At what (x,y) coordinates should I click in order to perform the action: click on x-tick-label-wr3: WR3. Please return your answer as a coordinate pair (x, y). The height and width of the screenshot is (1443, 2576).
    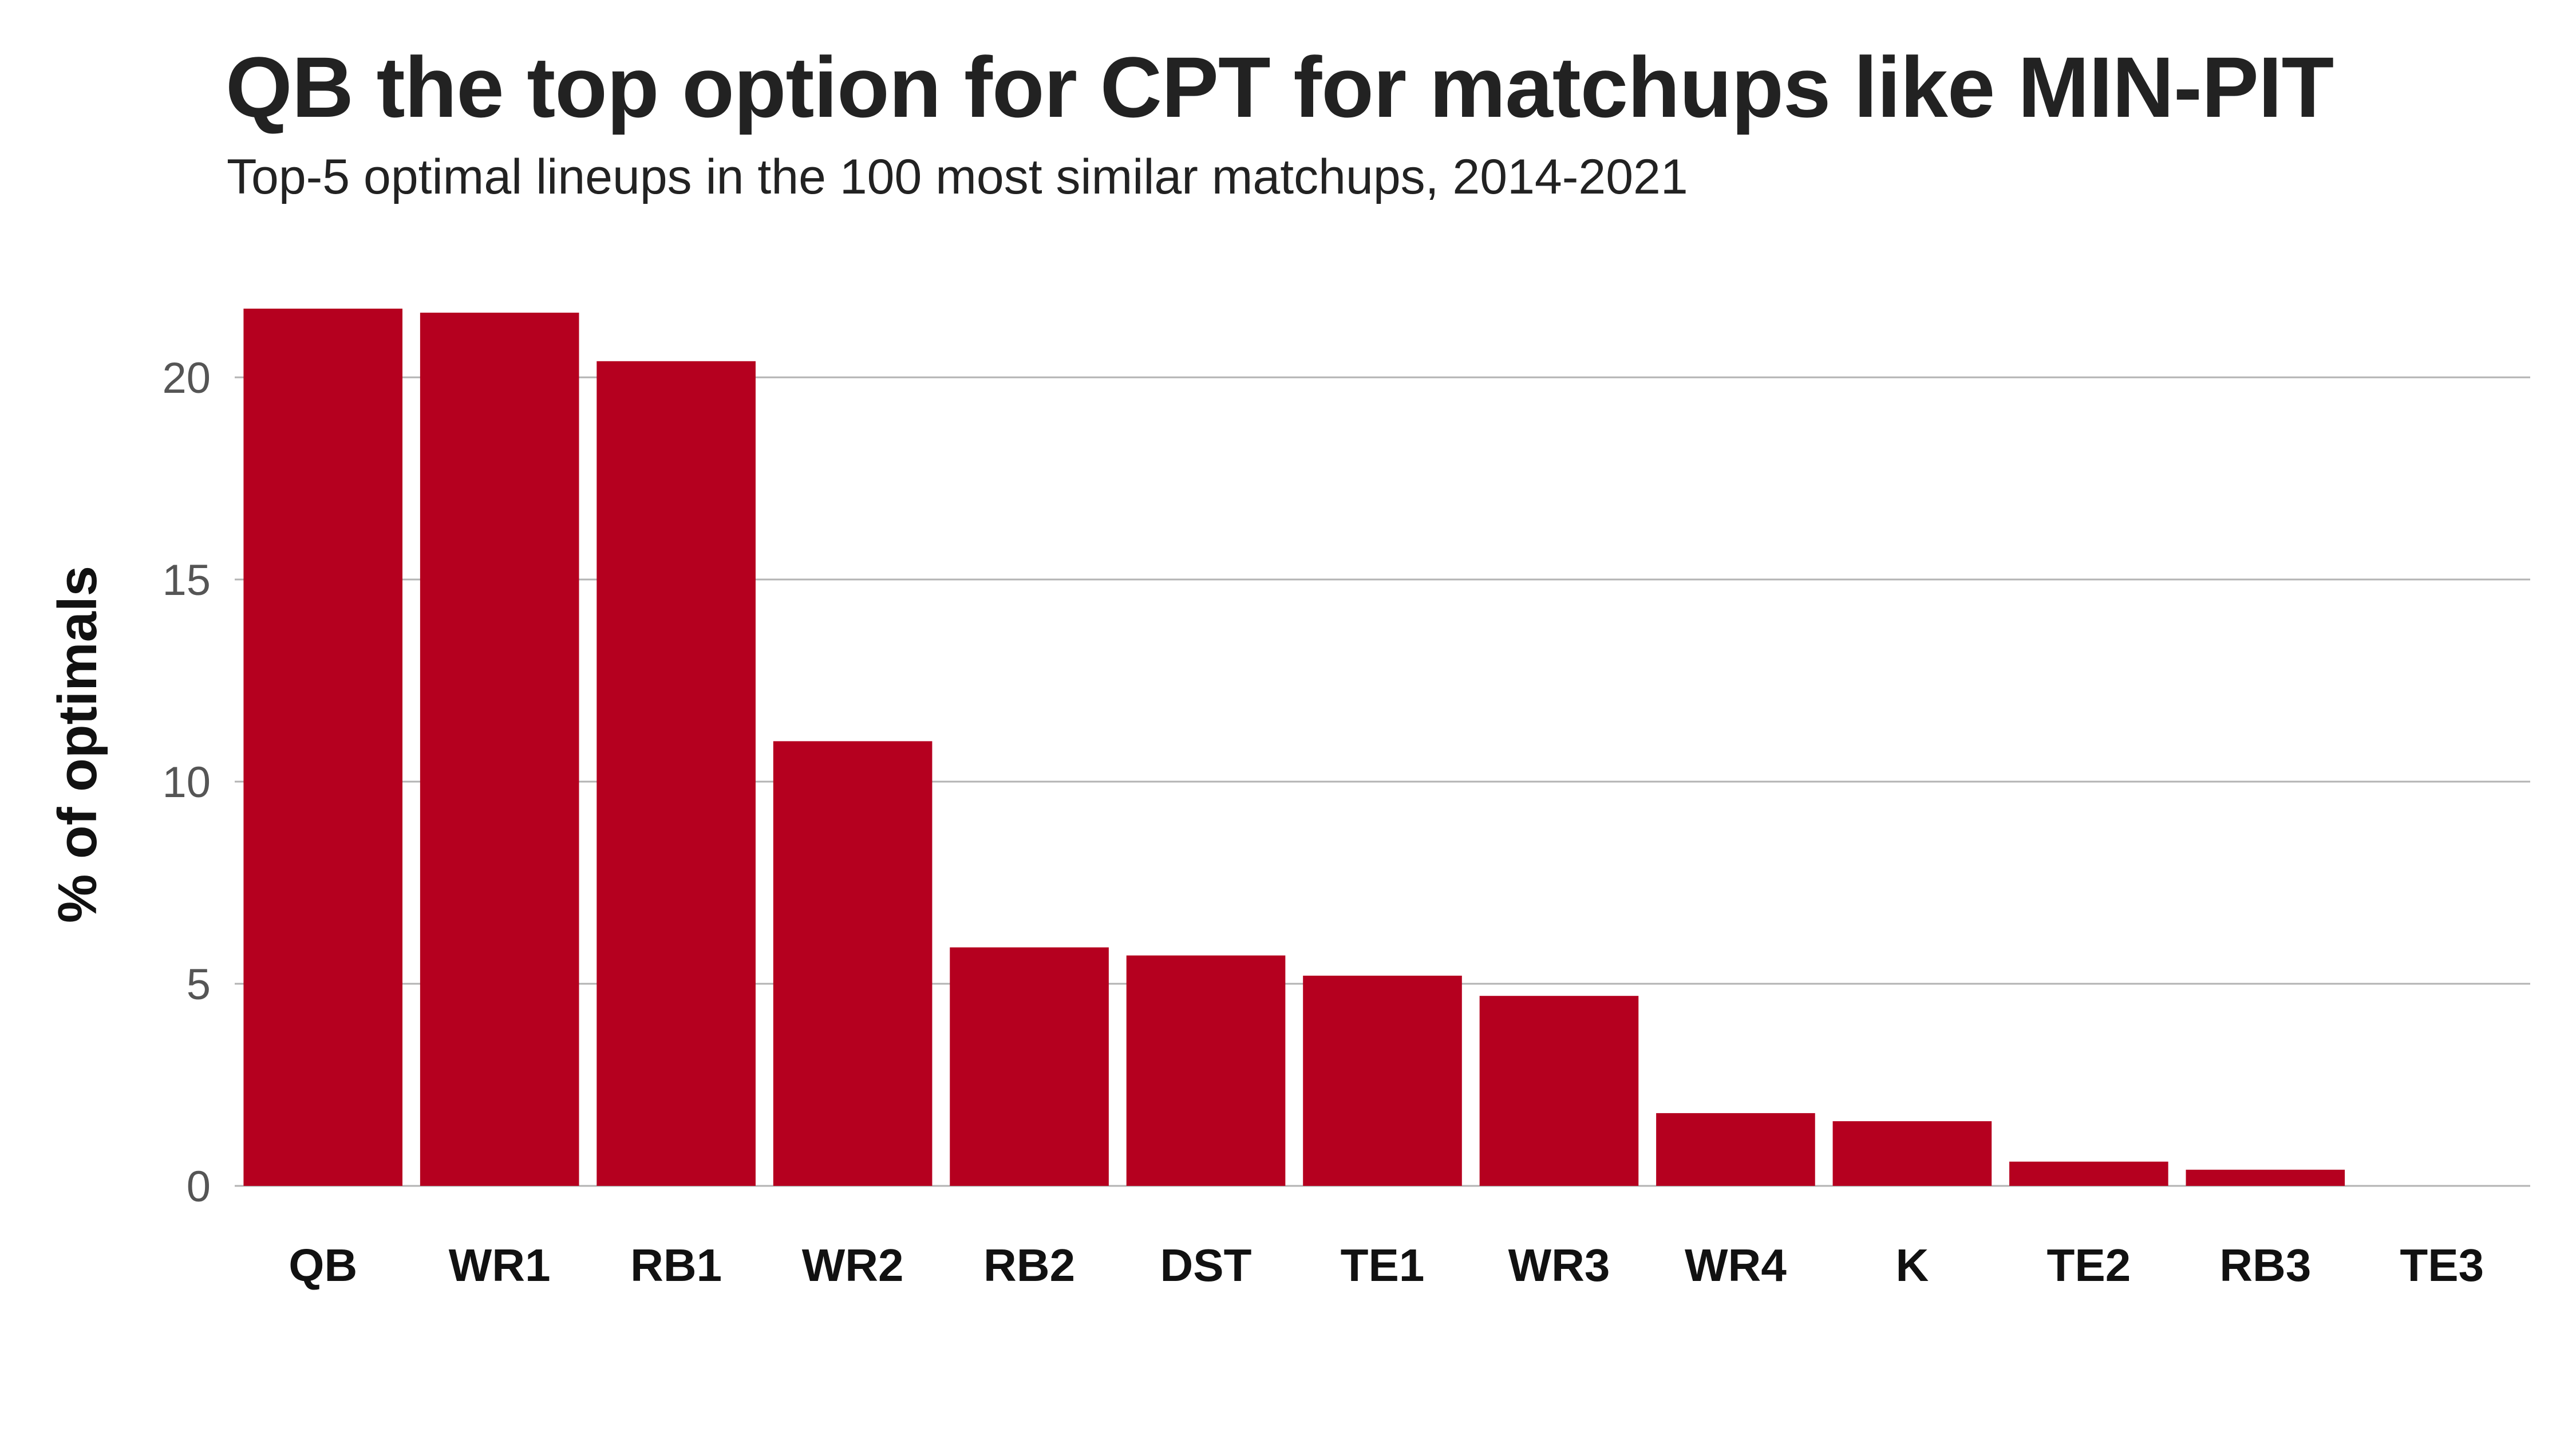
    Looking at the image, I should click on (1559, 1265).